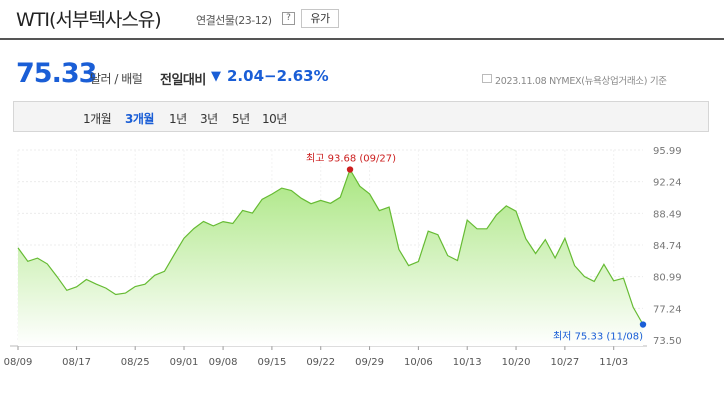 The width and height of the screenshot is (724, 406). I want to click on y-tick-label: 77.24, so click(667, 309).